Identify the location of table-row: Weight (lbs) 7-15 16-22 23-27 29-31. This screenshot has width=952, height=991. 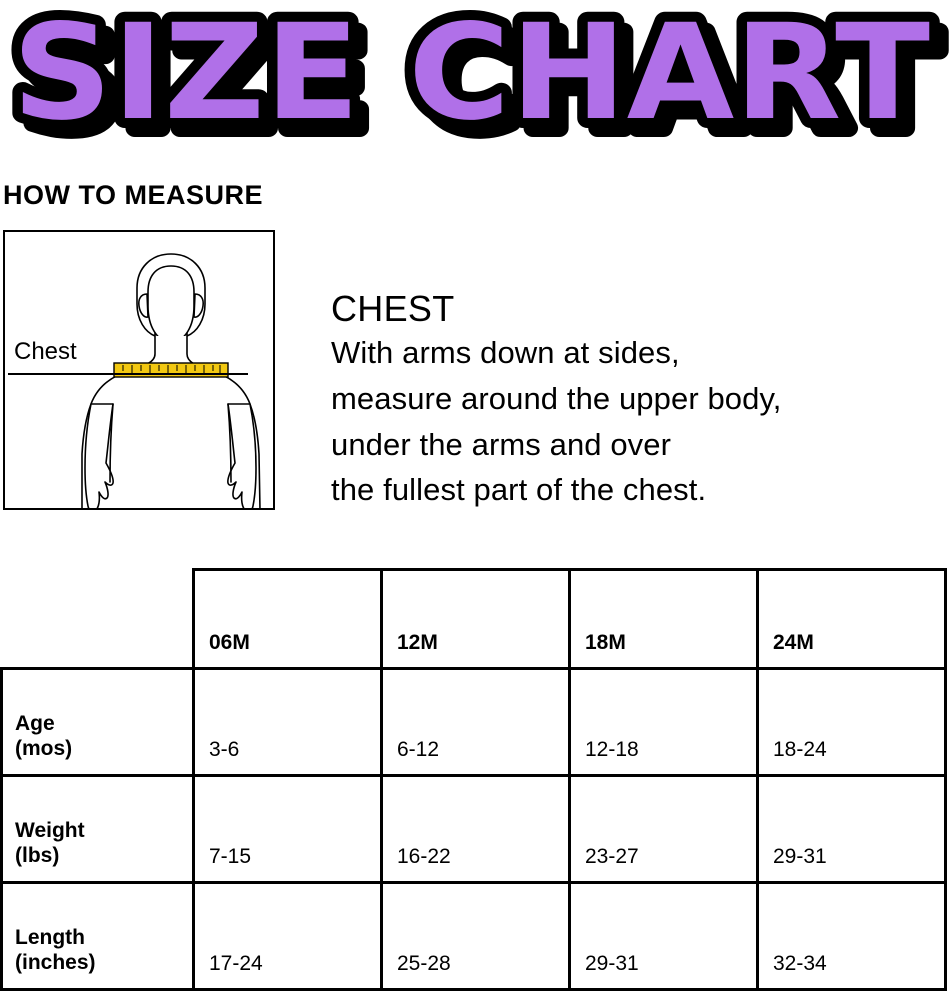
(473, 829).